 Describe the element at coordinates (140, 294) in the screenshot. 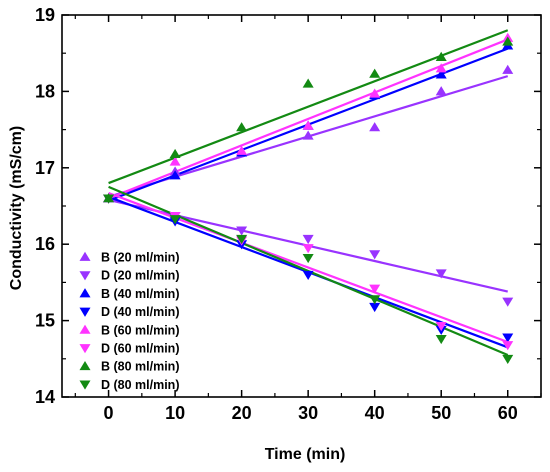

I see `legend-label: B (40 ml/min)` at that location.